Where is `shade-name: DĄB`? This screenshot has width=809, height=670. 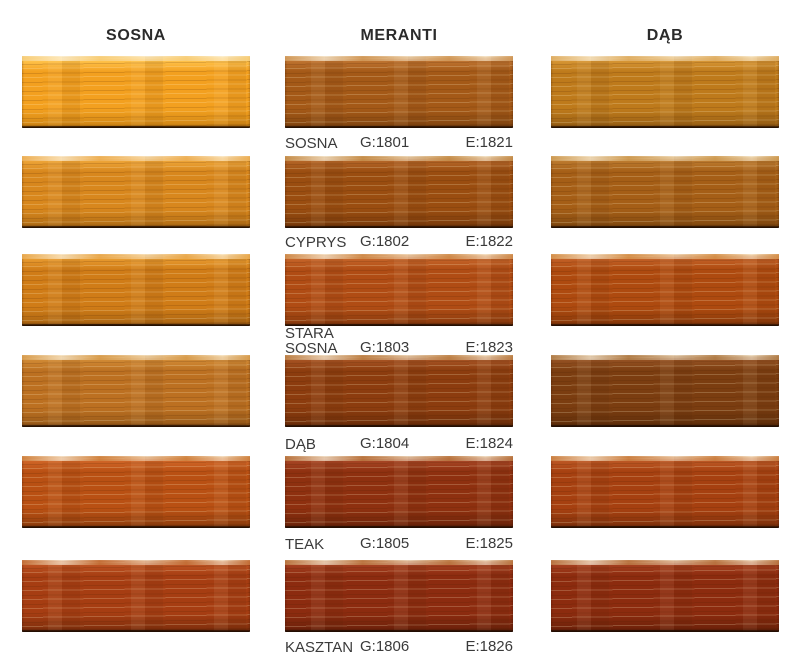
shade-name: DĄB is located at coordinates (300, 444).